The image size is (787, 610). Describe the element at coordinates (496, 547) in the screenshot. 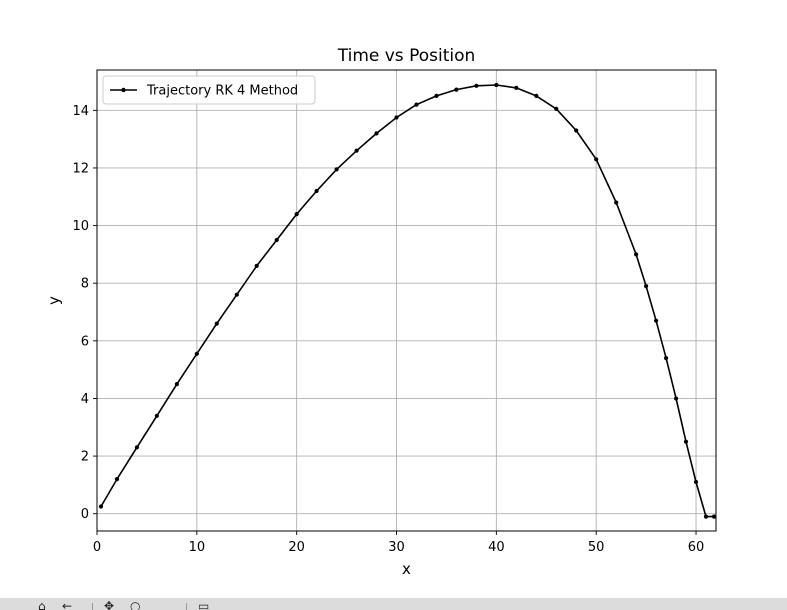

I see `x-tick-label: 40` at that location.